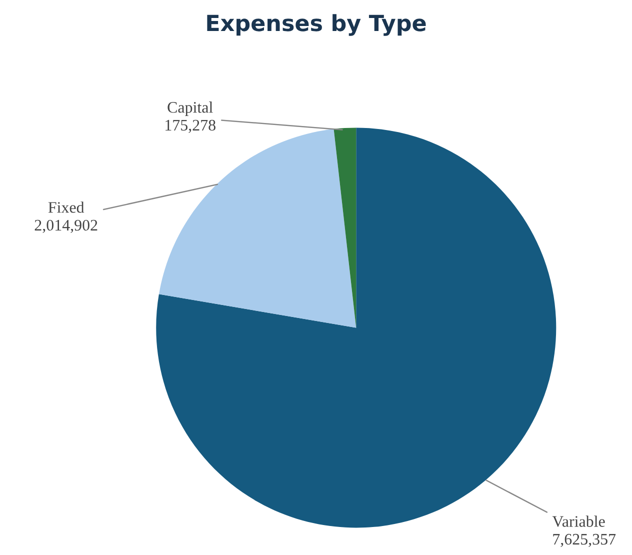 The image size is (632, 555). I want to click on slice-label: Variable, so click(578, 521).